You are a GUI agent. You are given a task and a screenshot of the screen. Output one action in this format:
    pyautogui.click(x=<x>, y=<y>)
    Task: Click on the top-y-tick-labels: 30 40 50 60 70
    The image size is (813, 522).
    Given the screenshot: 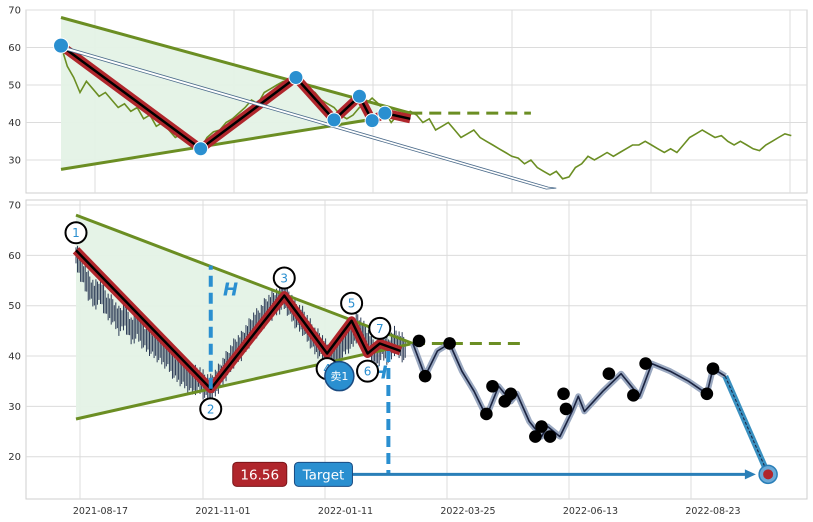 What is the action you would take?
    pyautogui.click(x=14, y=86)
    